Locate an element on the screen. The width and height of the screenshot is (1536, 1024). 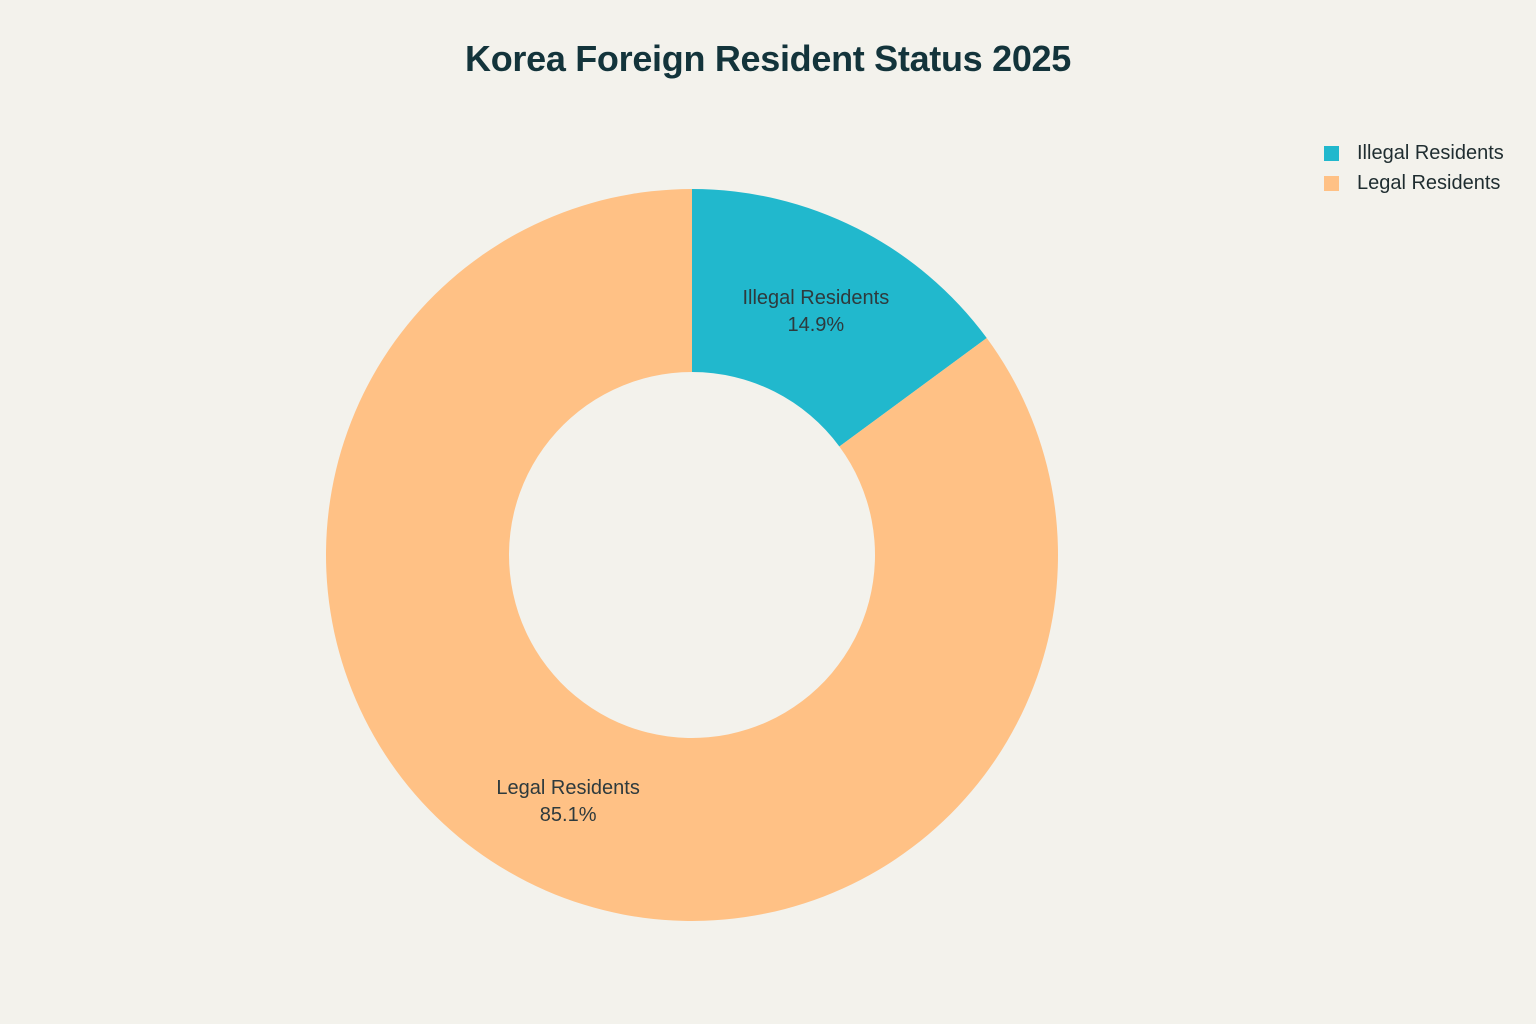
chart-title: Korea Foreign Resident Status 2025 is located at coordinates (768, 58).